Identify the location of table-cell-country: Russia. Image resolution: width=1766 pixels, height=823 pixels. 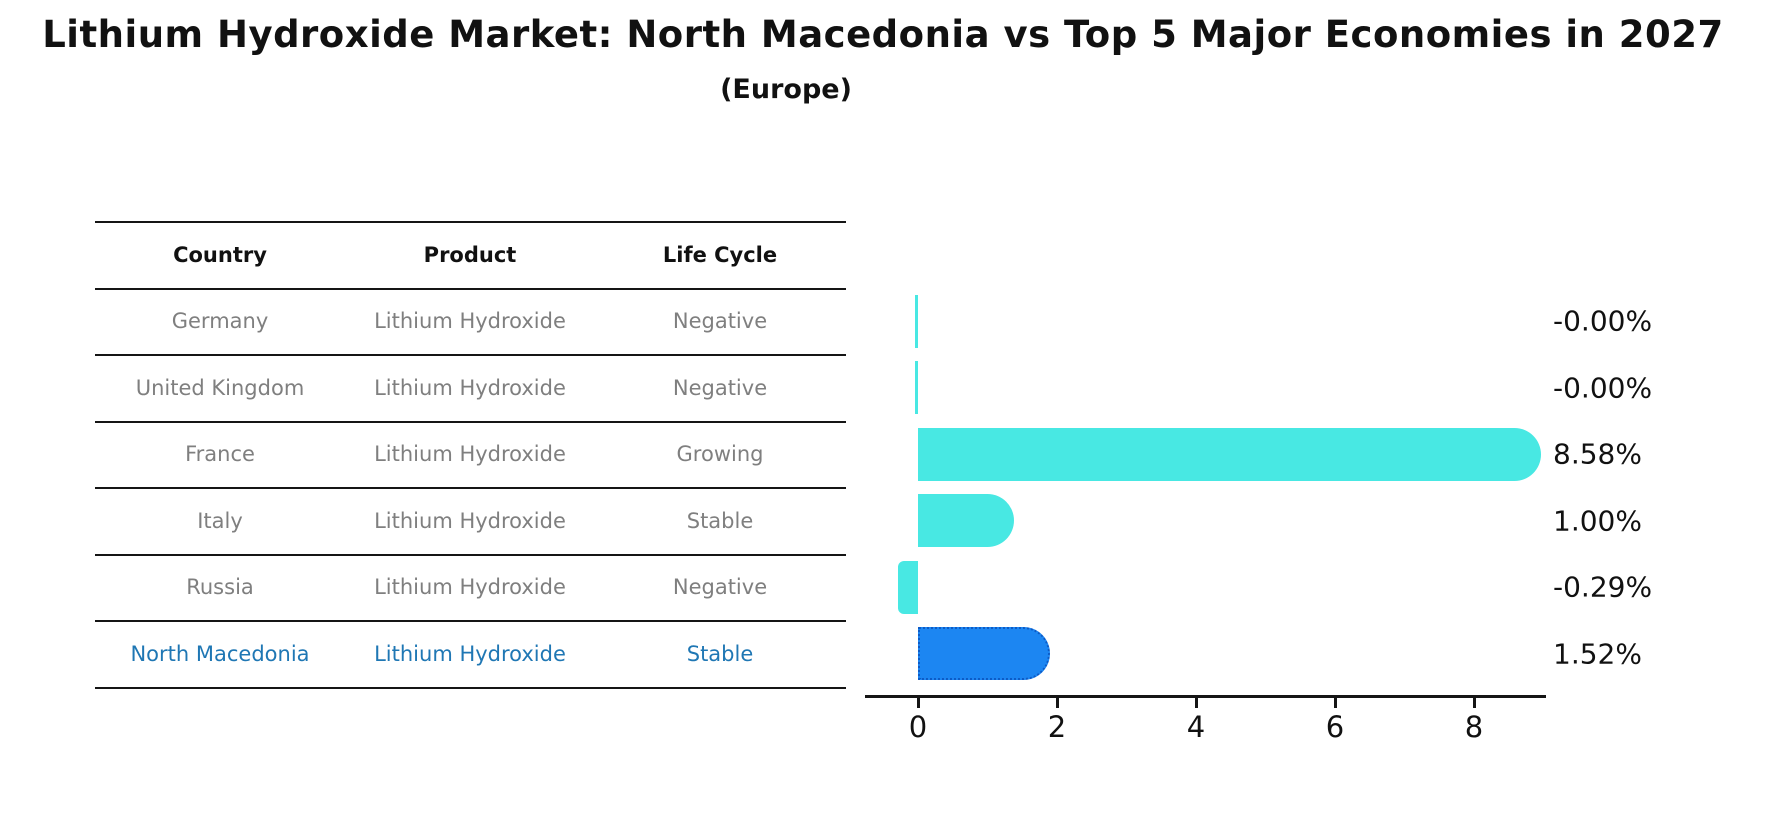
(220, 587).